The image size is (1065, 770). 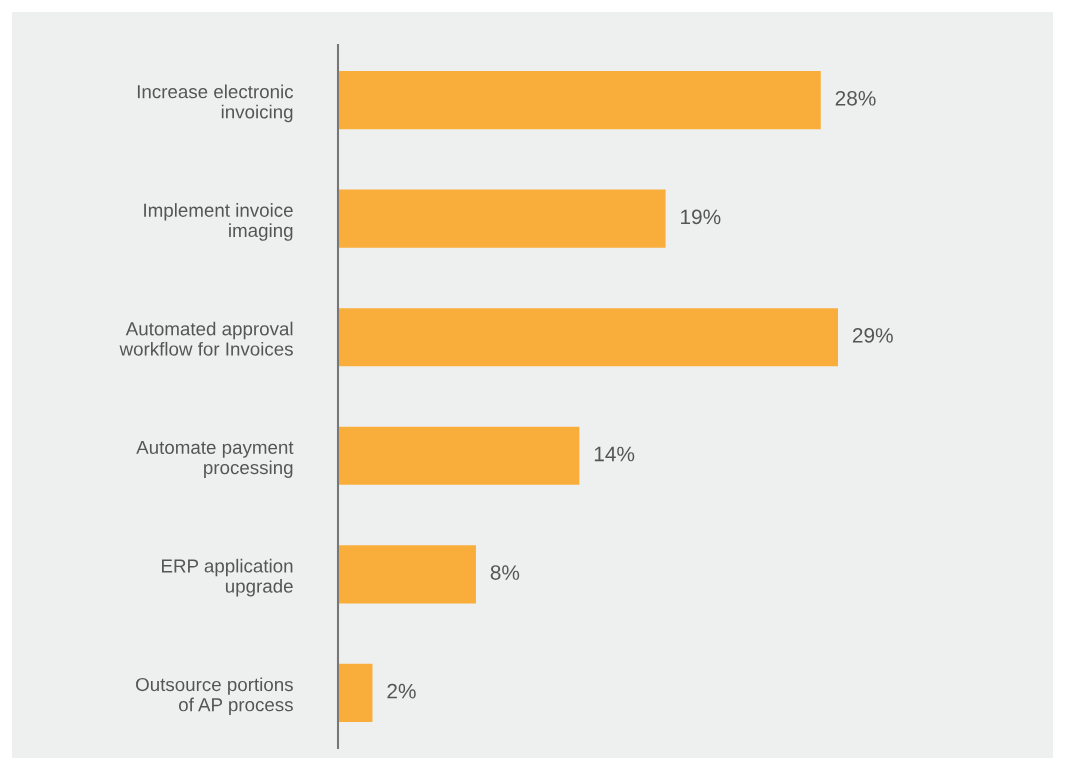 What do you see at coordinates (701, 217) in the screenshot?
I see `data-label: 19%` at bounding box center [701, 217].